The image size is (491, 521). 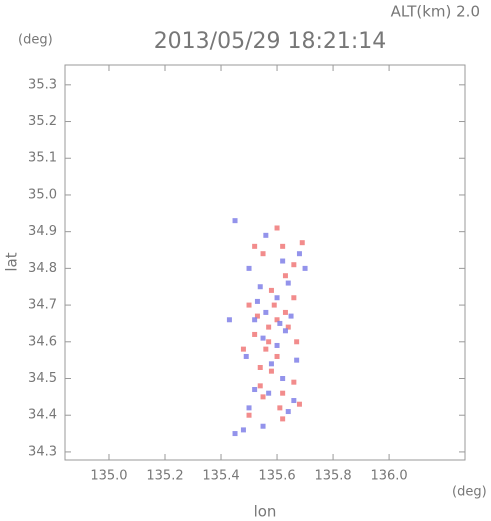 I want to click on altitude-label: ALT(km) 2.0, so click(x=435, y=12).